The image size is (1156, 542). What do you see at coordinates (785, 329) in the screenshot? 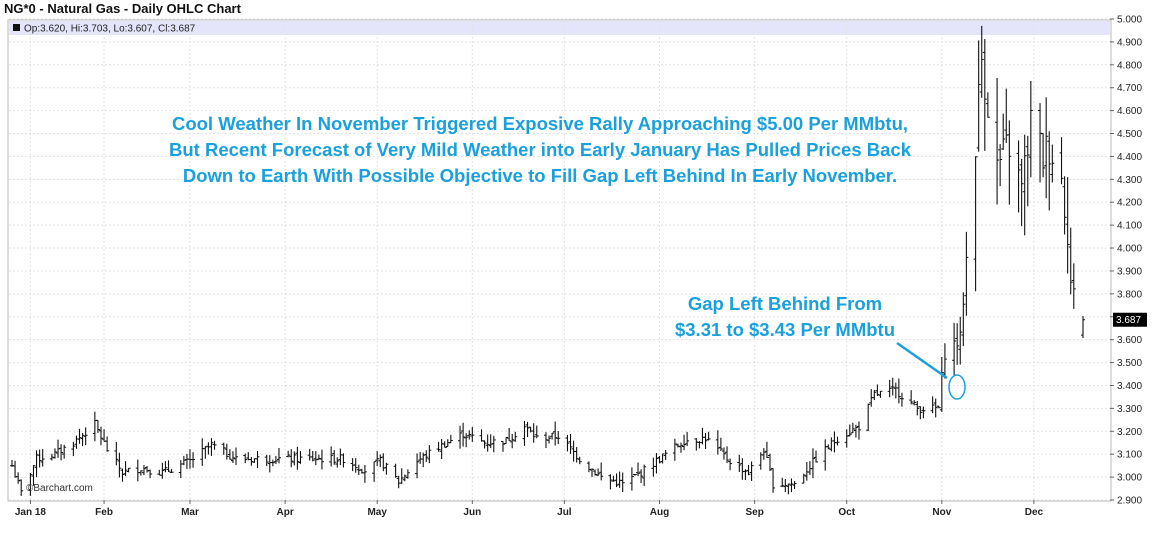
I see `annotation-line: $3.31 to $3.43 Per MMbtu` at bounding box center [785, 329].